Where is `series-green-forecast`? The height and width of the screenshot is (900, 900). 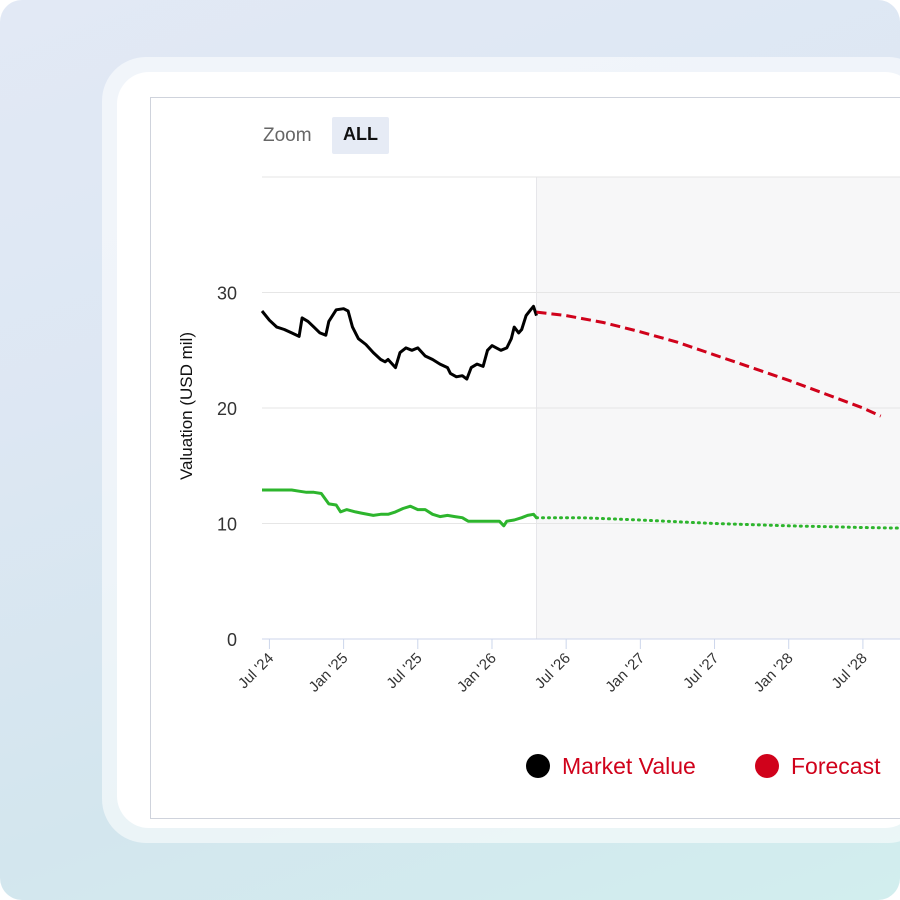 series-green-forecast is located at coordinates (717, 523).